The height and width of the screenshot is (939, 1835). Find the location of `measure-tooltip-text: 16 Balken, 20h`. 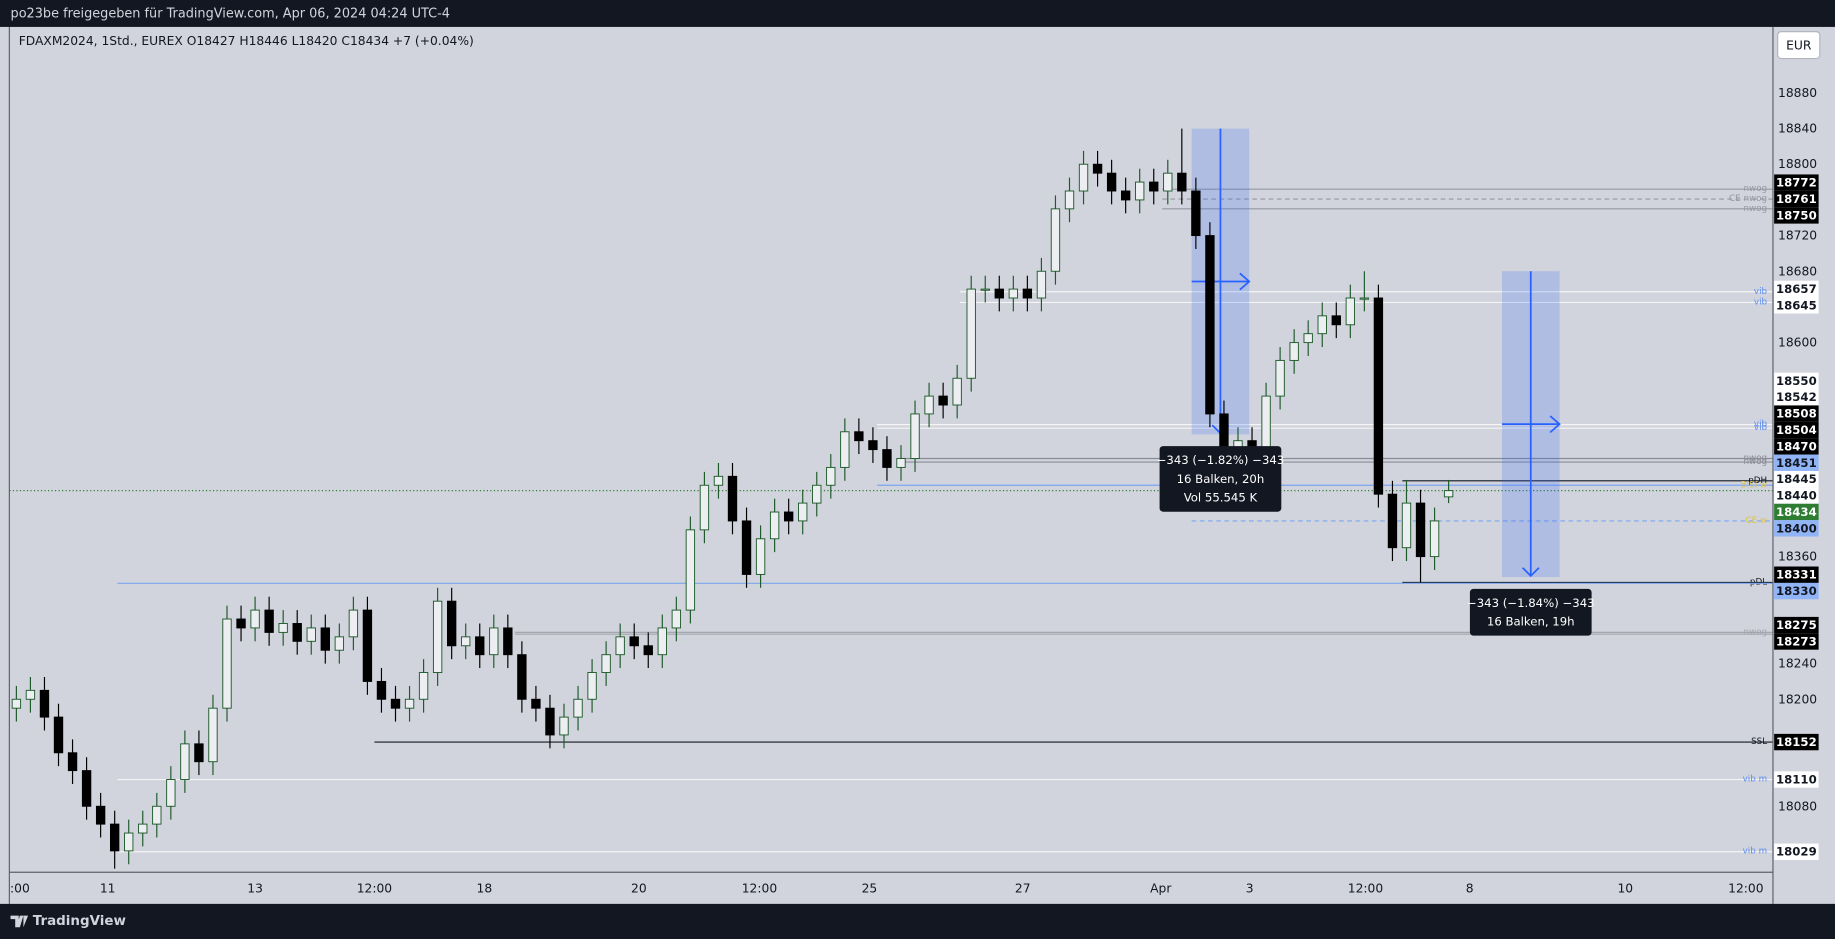

measure-tooltip-text: 16 Balken, 20h is located at coordinates (1221, 479).